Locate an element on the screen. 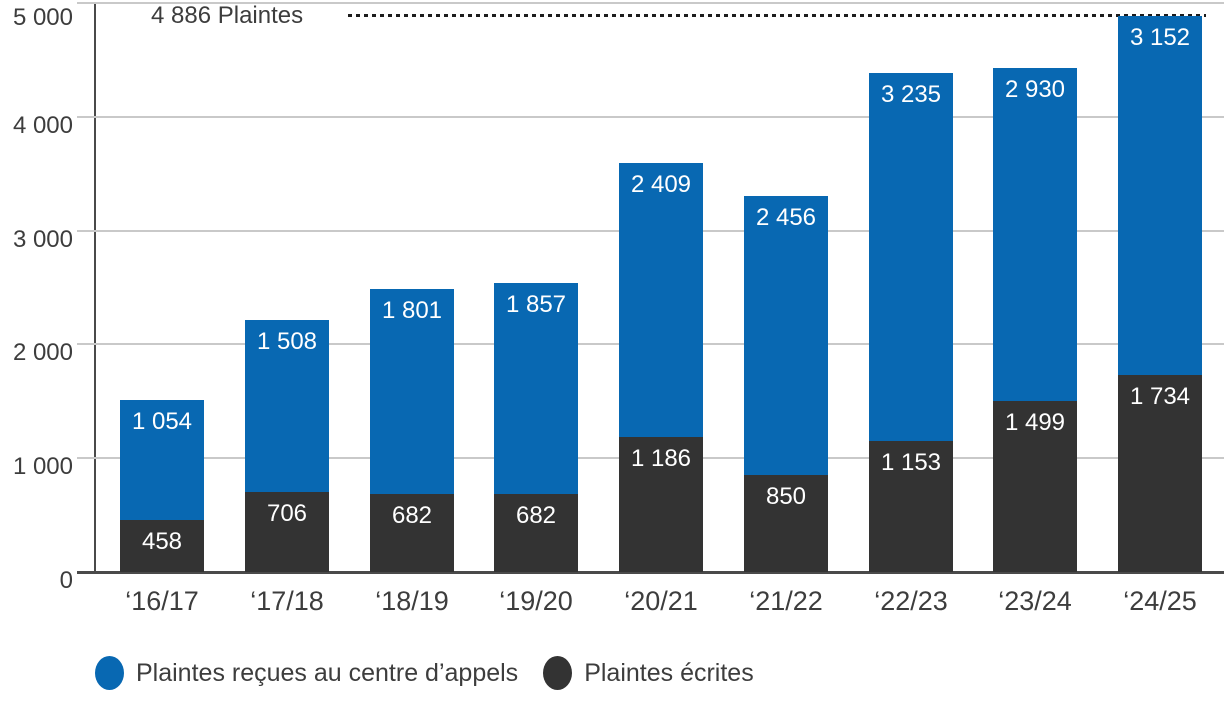 This screenshot has width=1224, height=704. x-tick-label: ‘16/17 is located at coordinates (162, 601).